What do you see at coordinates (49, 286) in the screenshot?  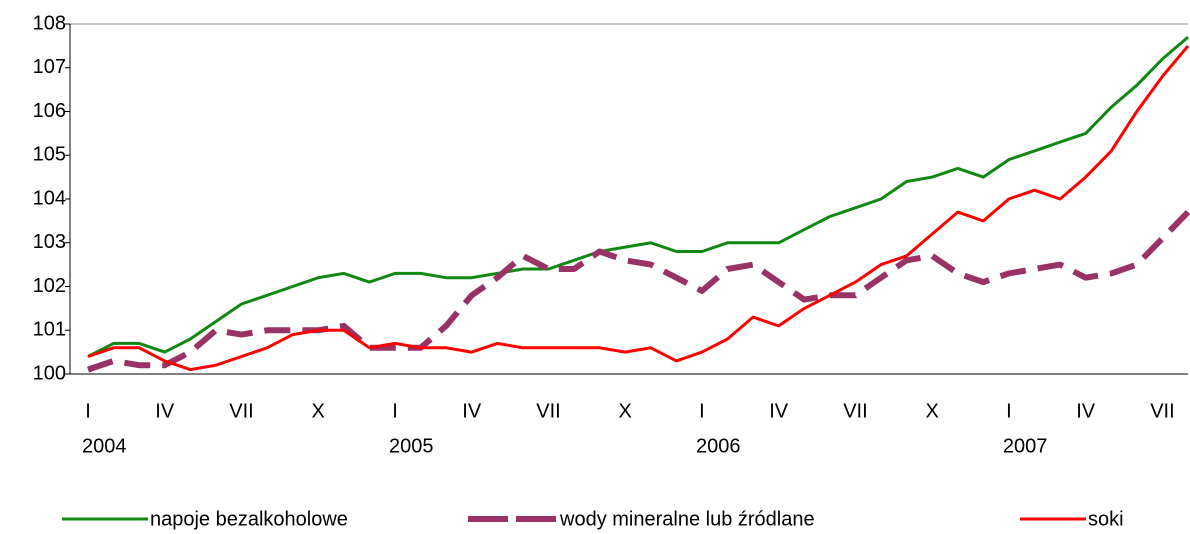 I see `y-tick-label: 102` at bounding box center [49, 286].